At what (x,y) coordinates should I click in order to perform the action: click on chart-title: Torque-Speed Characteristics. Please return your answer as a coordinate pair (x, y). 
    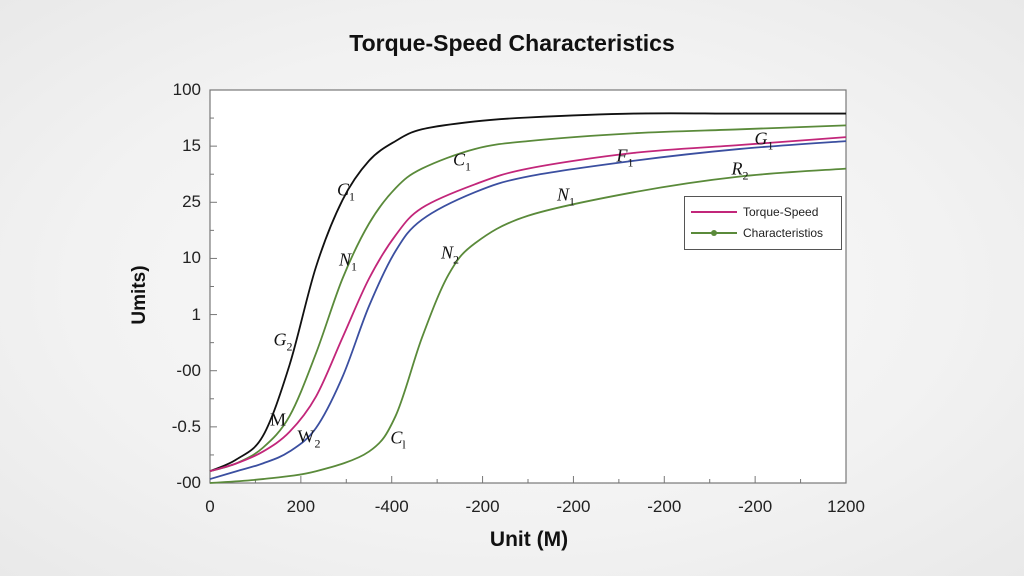
    Looking at the image, I should click on (512, 43).